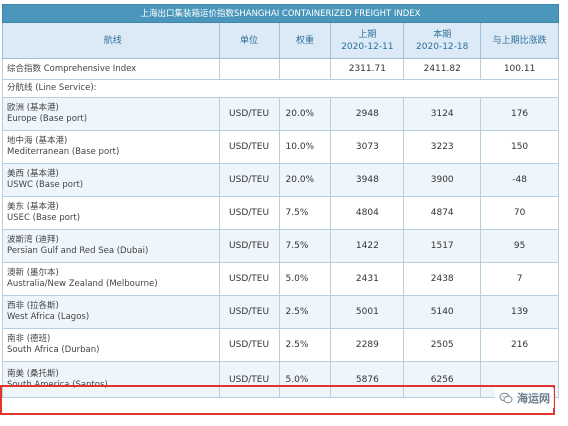 The height and width of the screenshot is (426, 568). Describe the element at coordinates (63, 152) in the screenshot. I see `route-en: Mediterranean (Base port)` at that location.